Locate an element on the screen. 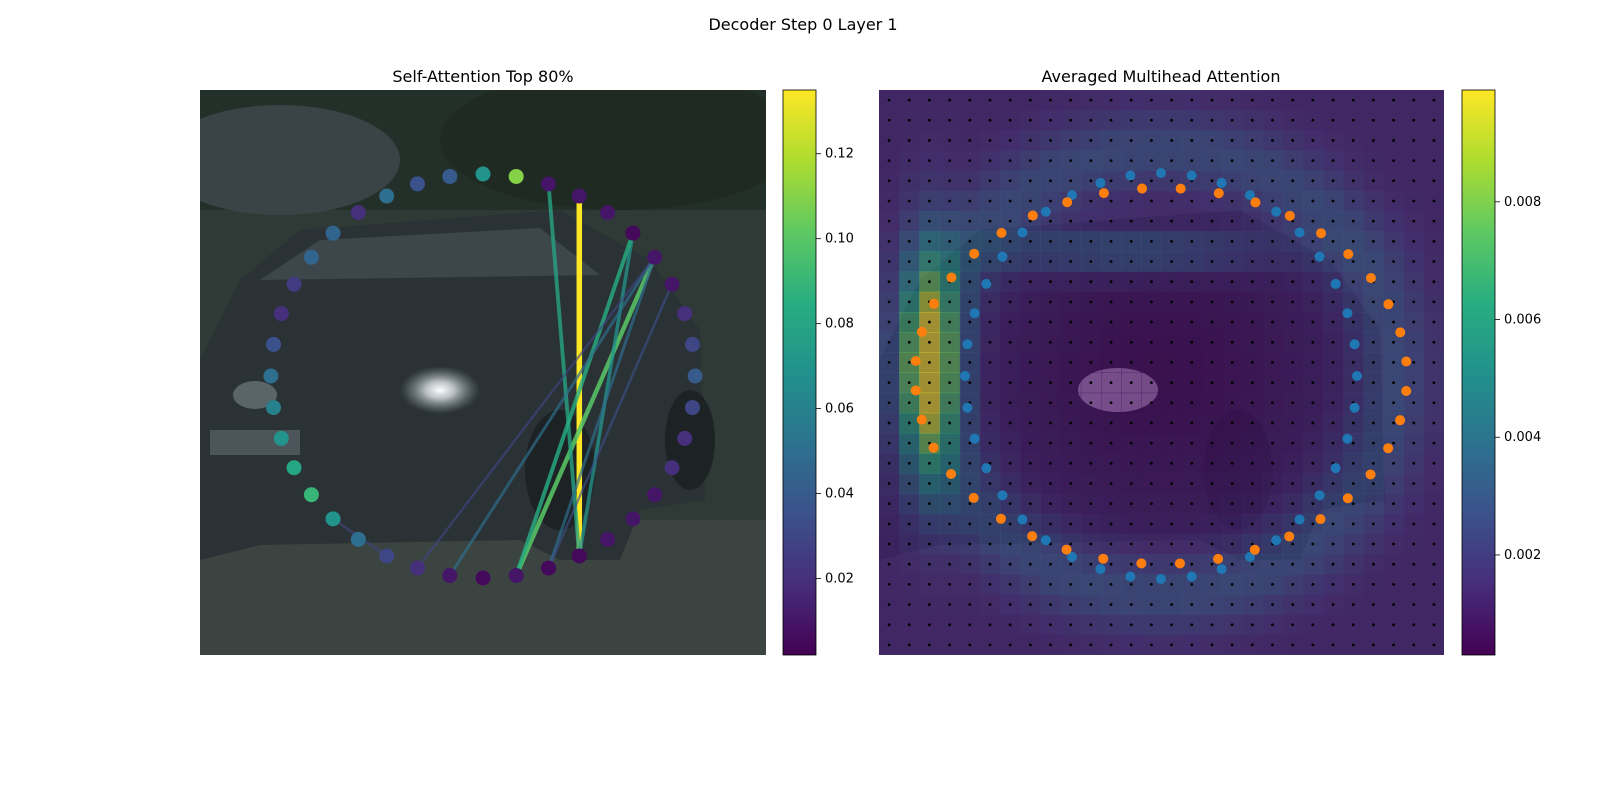 Image resolution: width=1600 pixels, height=800 pixels. self-attention-title: Self-Attention Top 80% is located at coordinates (482, 76).